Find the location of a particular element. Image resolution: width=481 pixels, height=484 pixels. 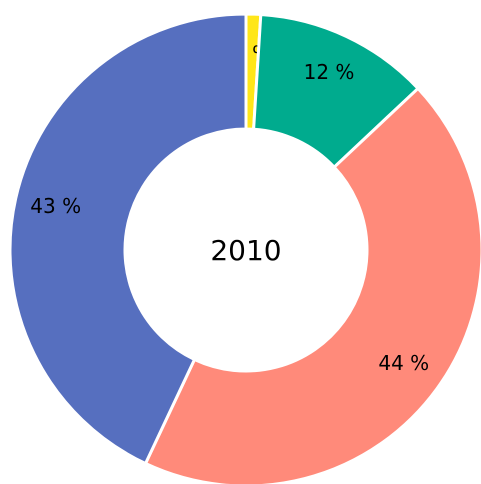

center-label: 2010 is located at coordinates (245, 250).